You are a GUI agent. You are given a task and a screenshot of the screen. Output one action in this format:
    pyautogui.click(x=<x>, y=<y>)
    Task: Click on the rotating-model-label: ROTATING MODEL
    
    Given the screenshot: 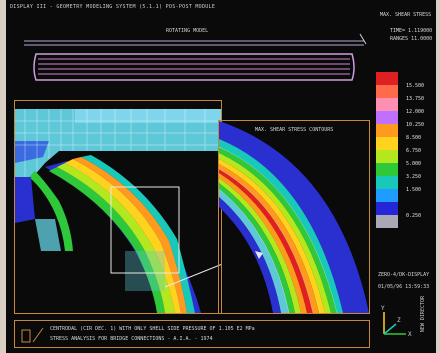 What is the action you would take?
    pyautogui.click(x=187, y=31)
    